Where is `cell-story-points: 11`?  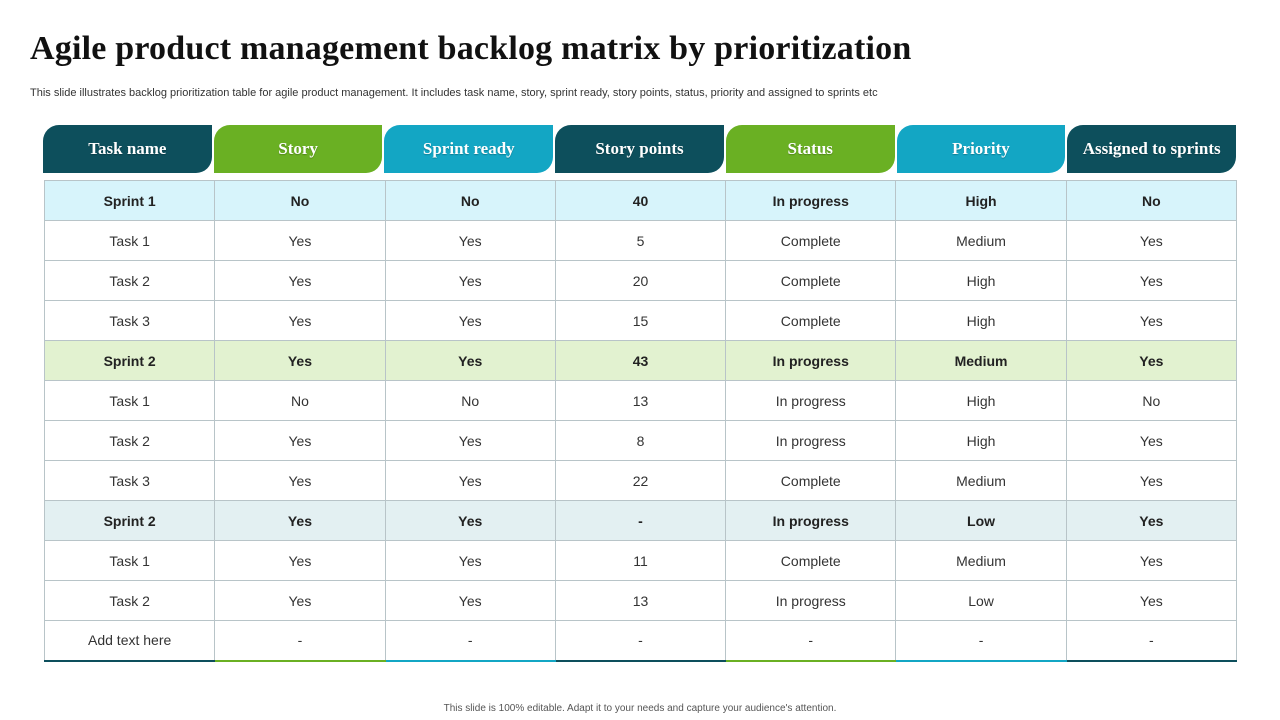 cell-story-points: 11 is located at coordinates (640, 560).